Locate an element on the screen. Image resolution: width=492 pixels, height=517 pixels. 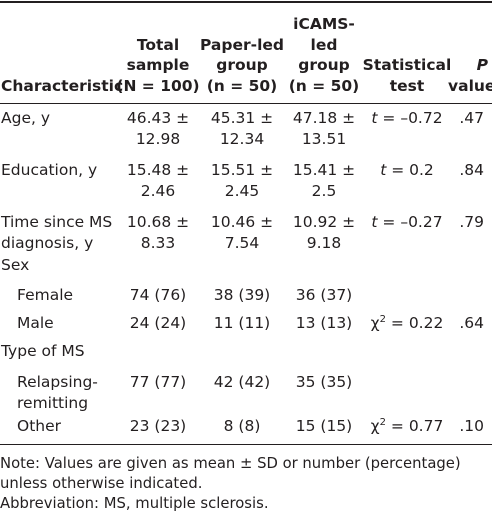
cell-education-p: .84 is located at coordinates (471, 170).